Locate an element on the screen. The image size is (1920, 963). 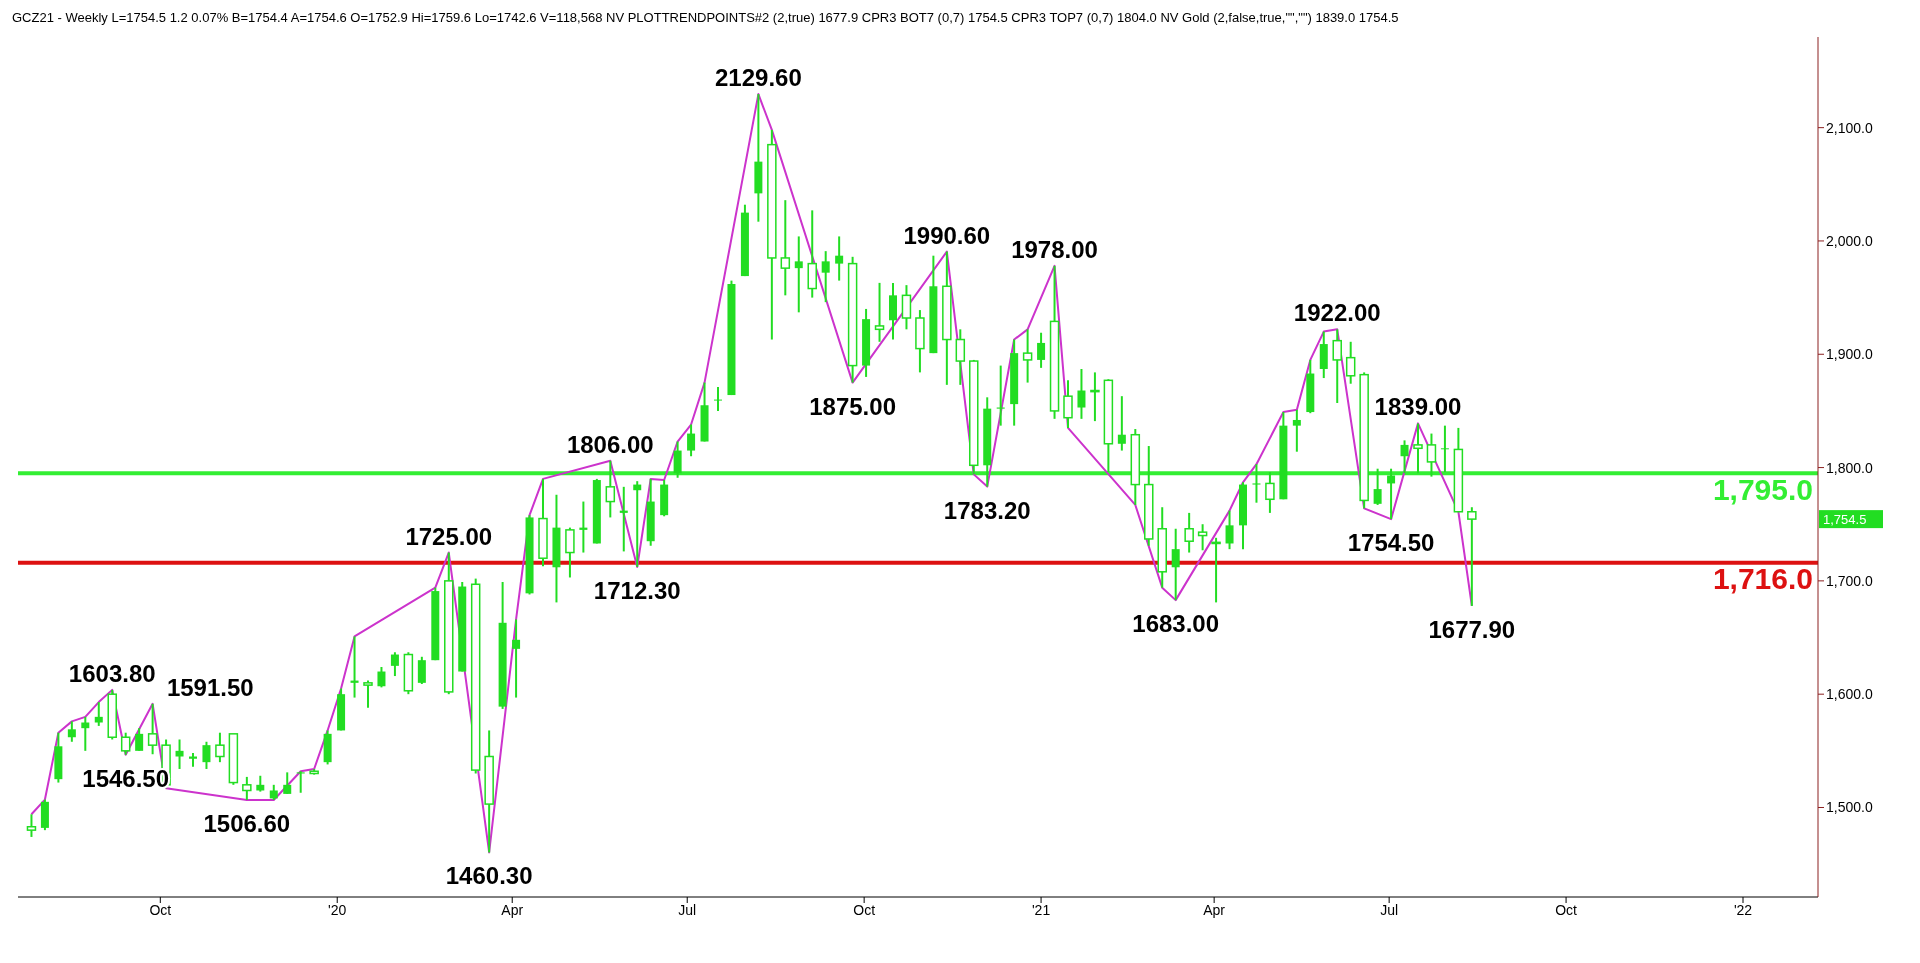
y-tick-label: 1,600.0 is located at coordinates (1849, 694).